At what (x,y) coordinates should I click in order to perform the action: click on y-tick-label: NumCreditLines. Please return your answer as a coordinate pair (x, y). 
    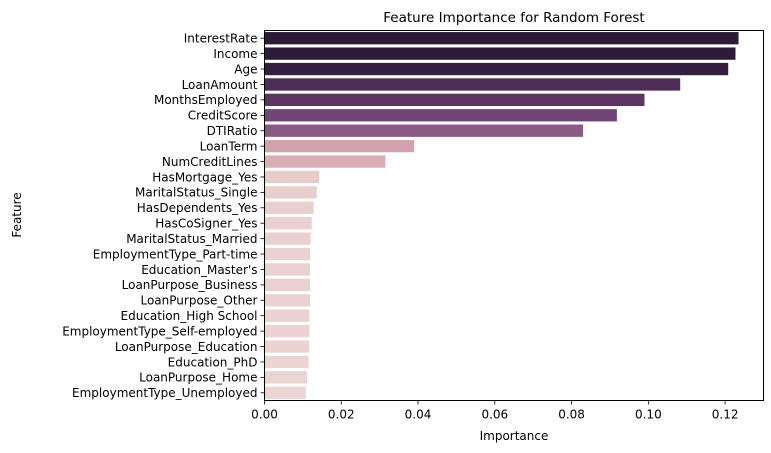
    Looking at the image, I should click on (210, 162).